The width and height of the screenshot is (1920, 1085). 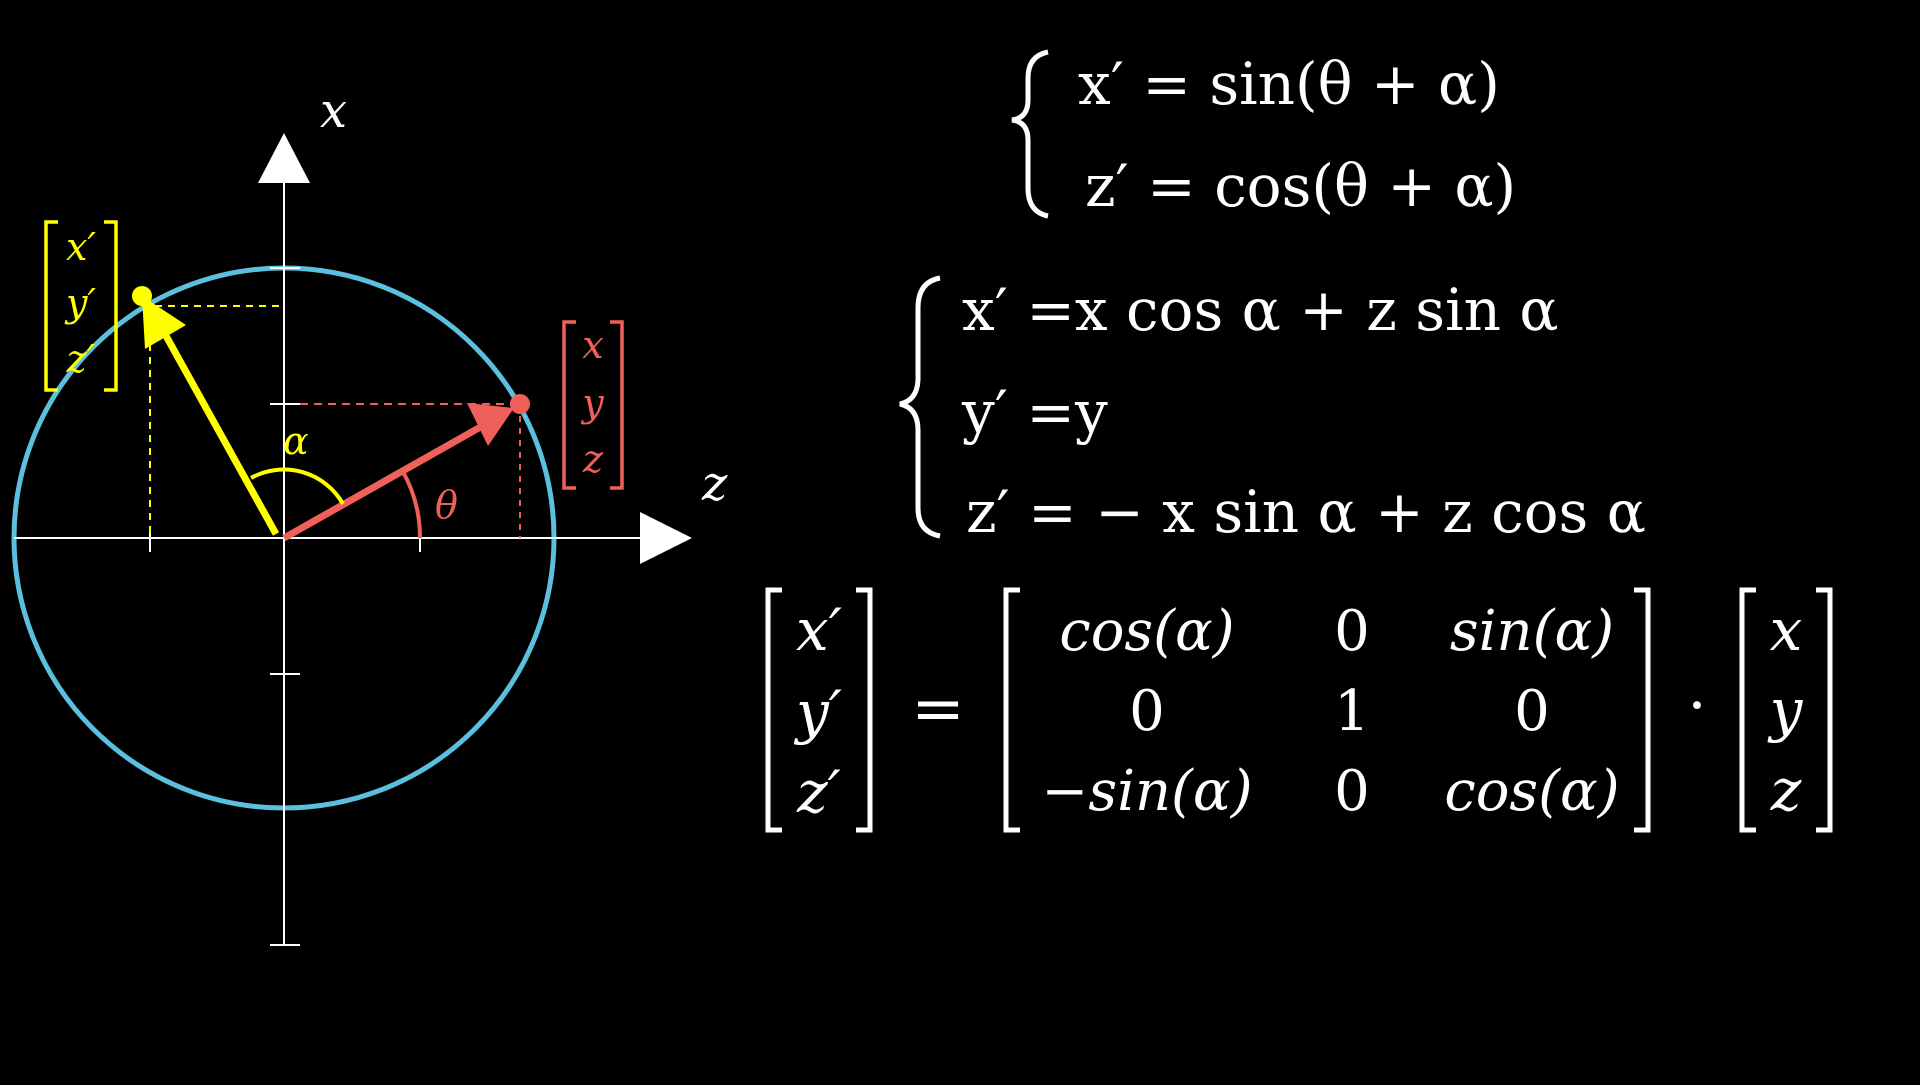 What do you see at coordinates (1300, 186) in the screenshot?
I see `equation-1-line-2: z′ = cos(θ + α)` at bounding box center [1300, 186].